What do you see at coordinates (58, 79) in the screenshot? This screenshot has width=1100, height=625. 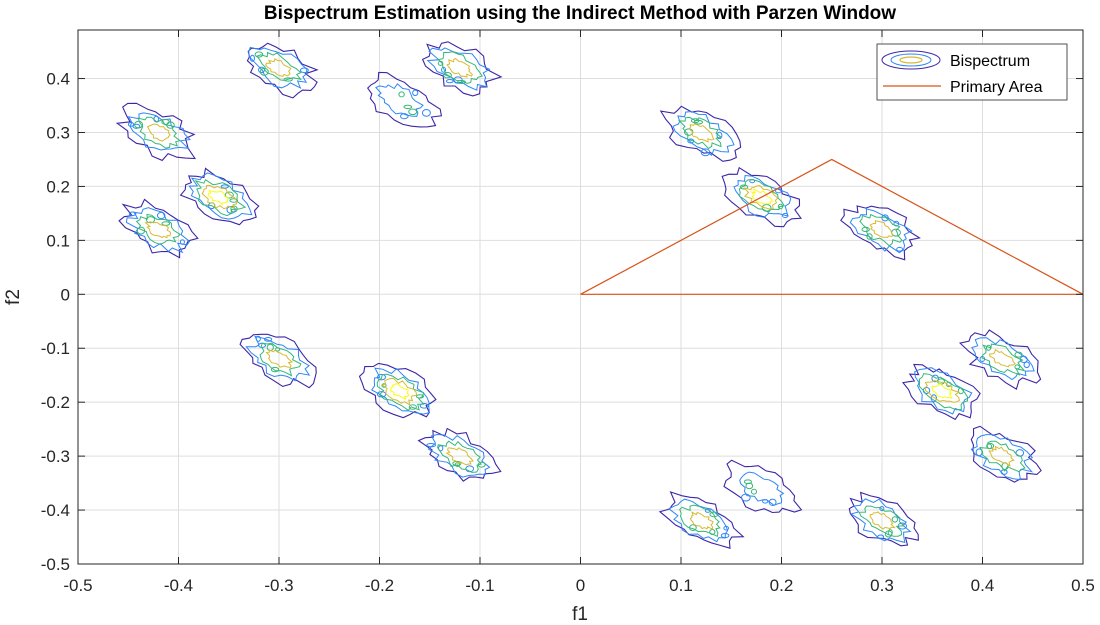 I see `y-tick-label: 0.4` at bounding box center [58, 79].